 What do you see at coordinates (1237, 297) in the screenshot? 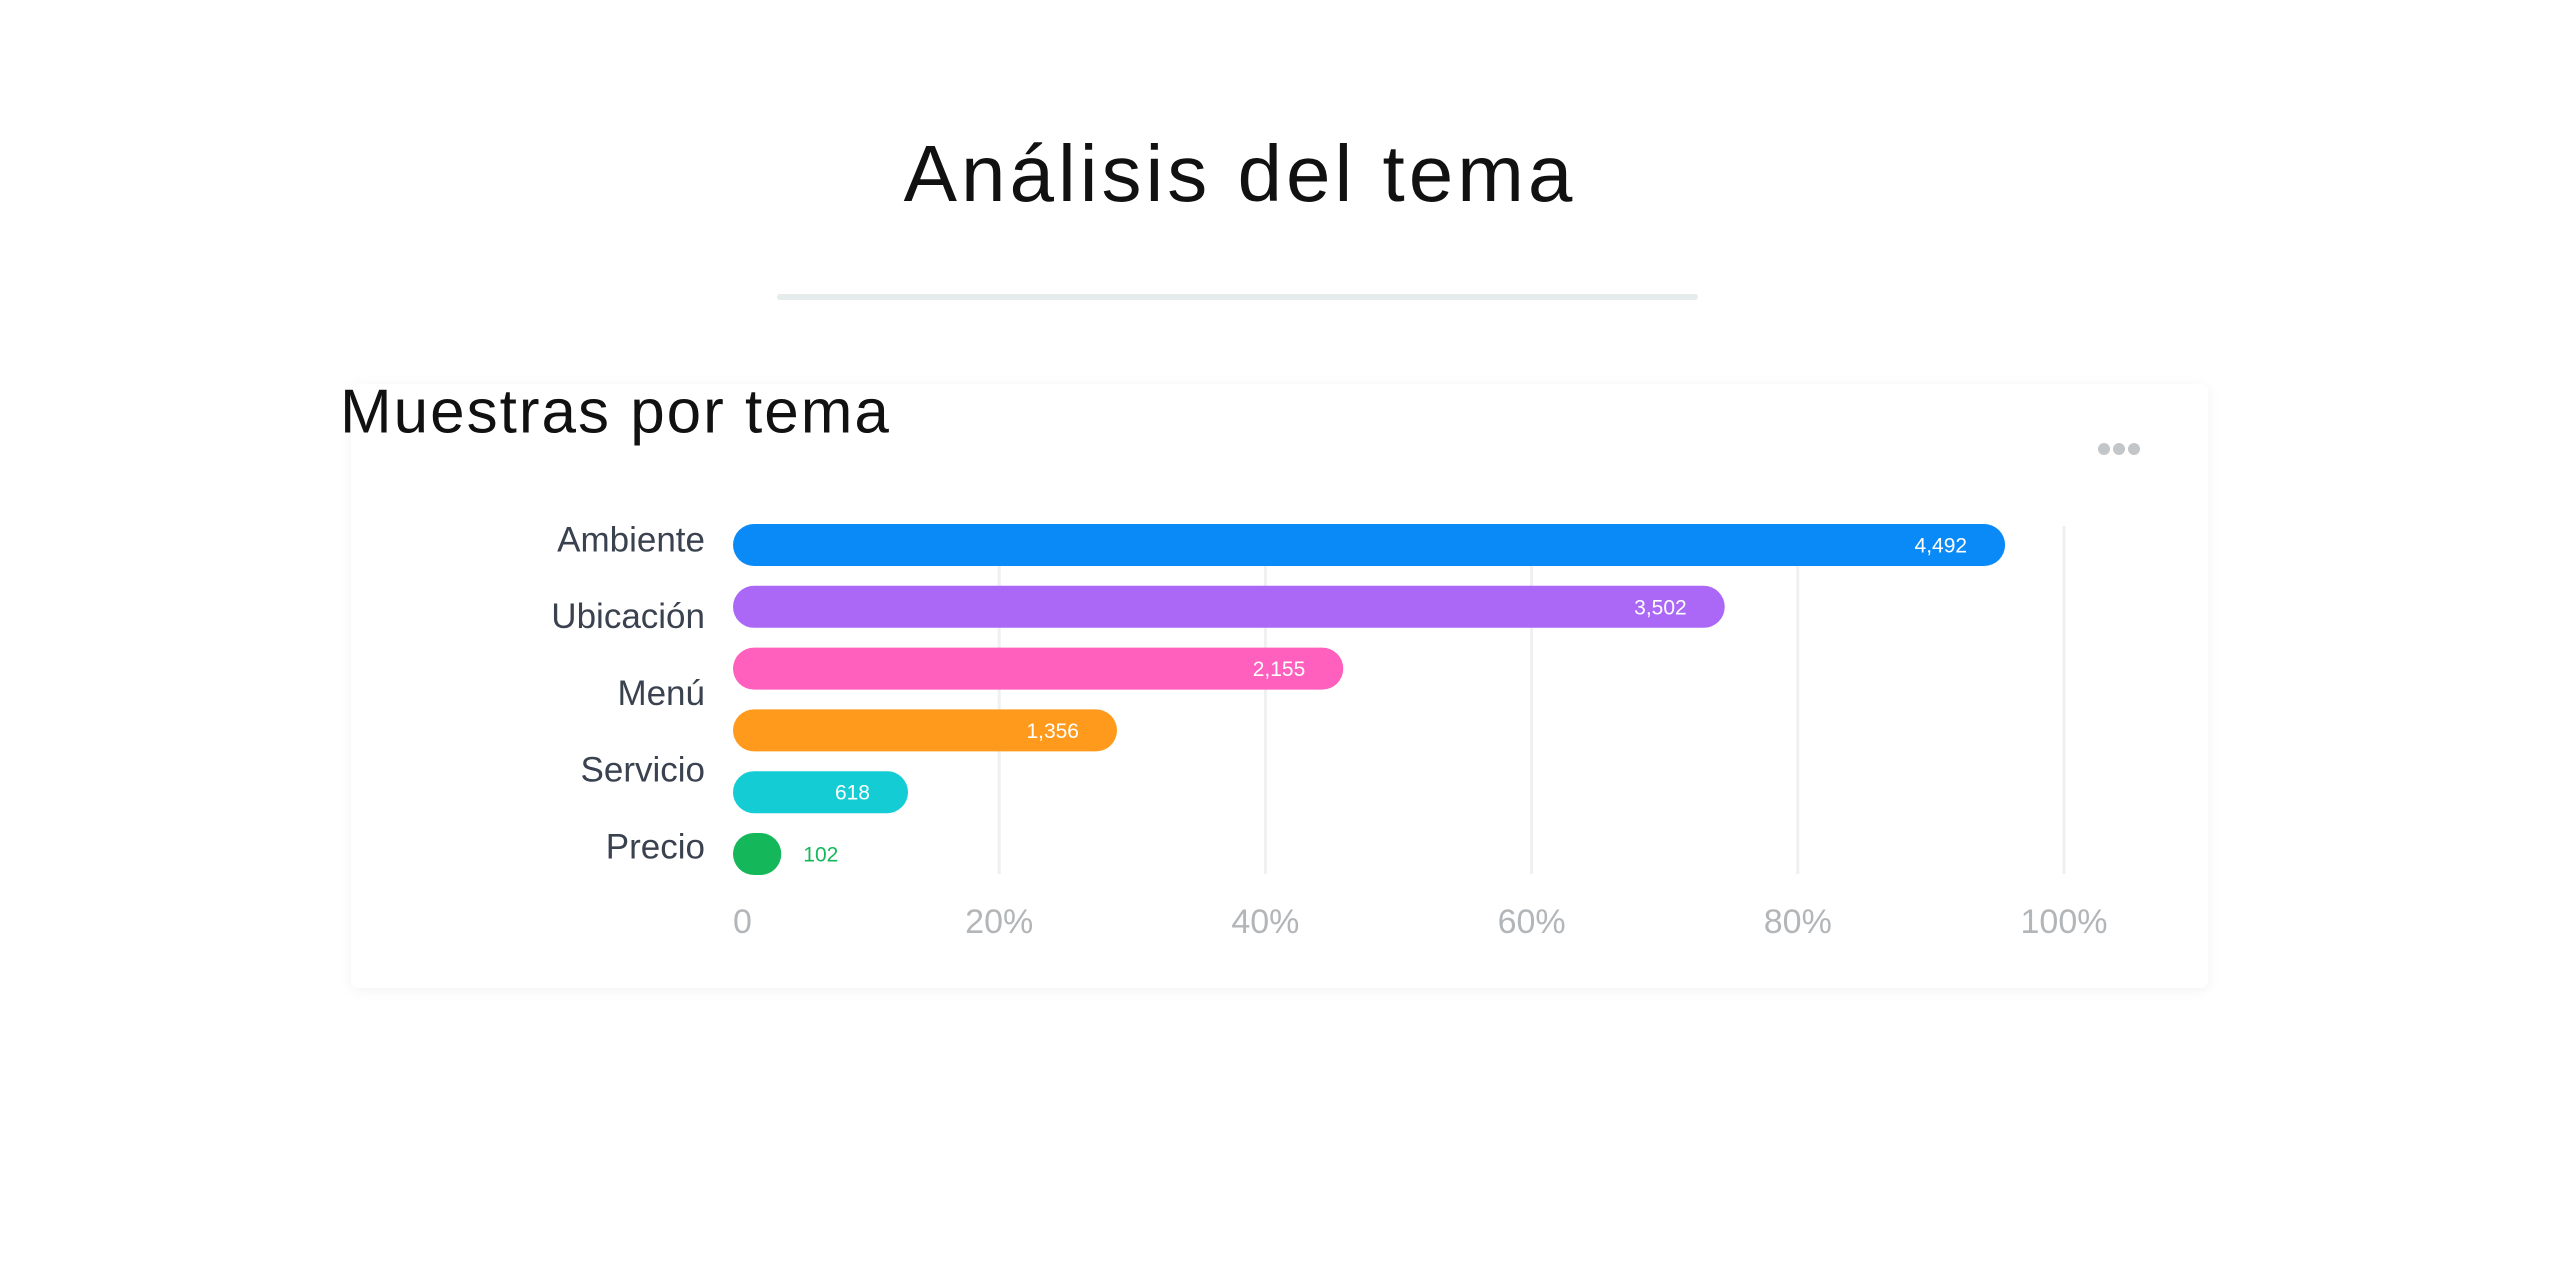
I see `divider` at bounding box center [1237, 297].